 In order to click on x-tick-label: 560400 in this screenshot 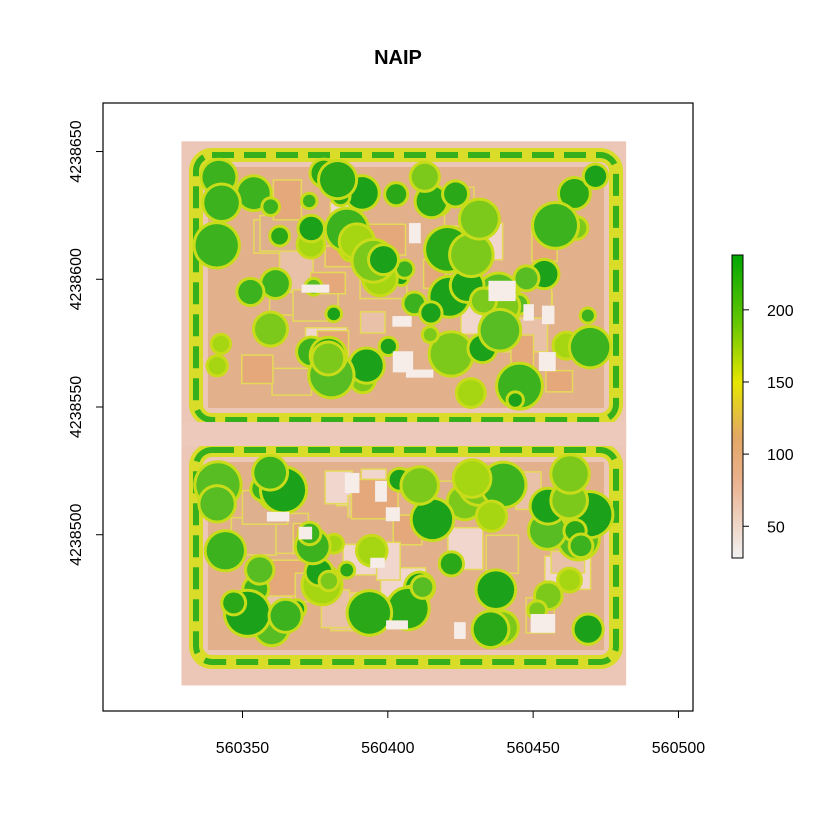, I will do `click(387, 748)`.